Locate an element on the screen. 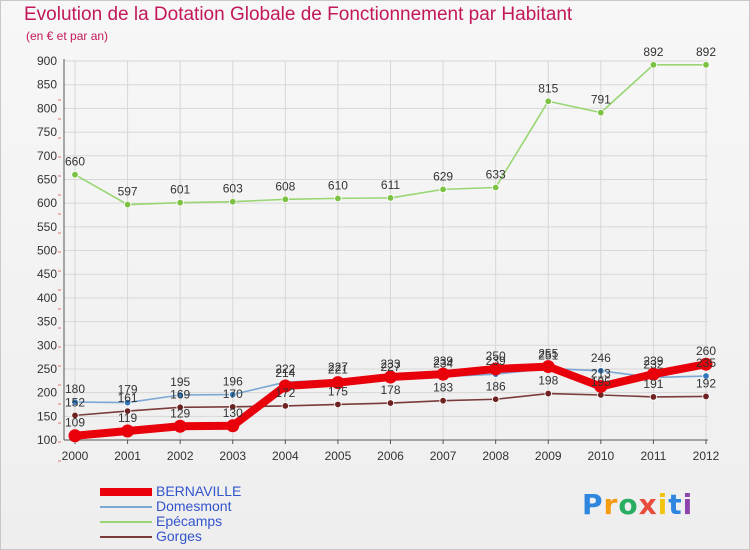  data-label-gorges: 192 is located at coordinates (706, 383).